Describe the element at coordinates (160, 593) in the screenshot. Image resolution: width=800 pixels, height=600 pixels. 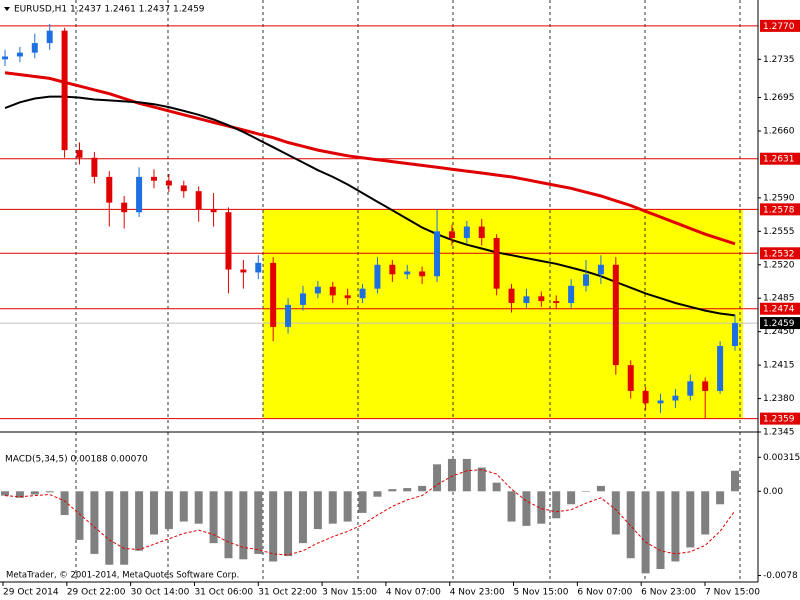
I see `time-label: 30 Oct 14:00` at that location.